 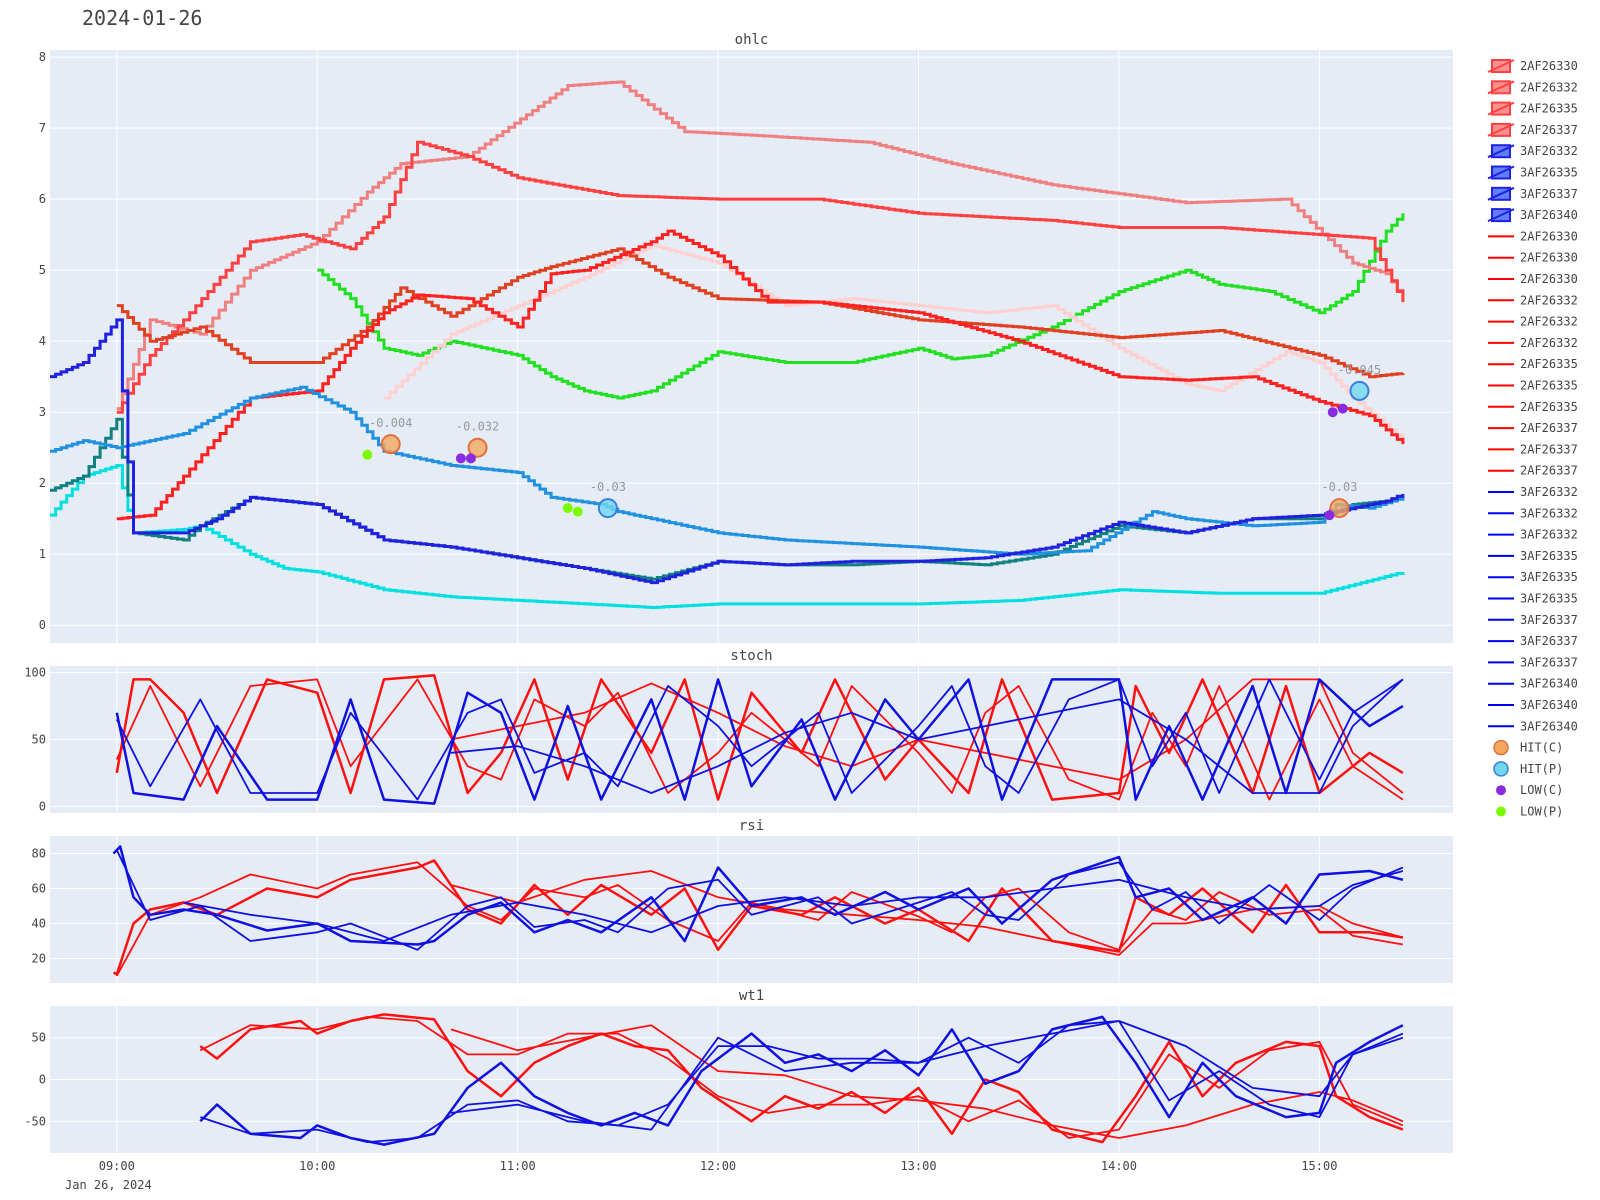 What do you see at coordinates (727, 536) in the screenshot?
I see `ohlc-series-3AF26332` at bounding box center [727, 536].